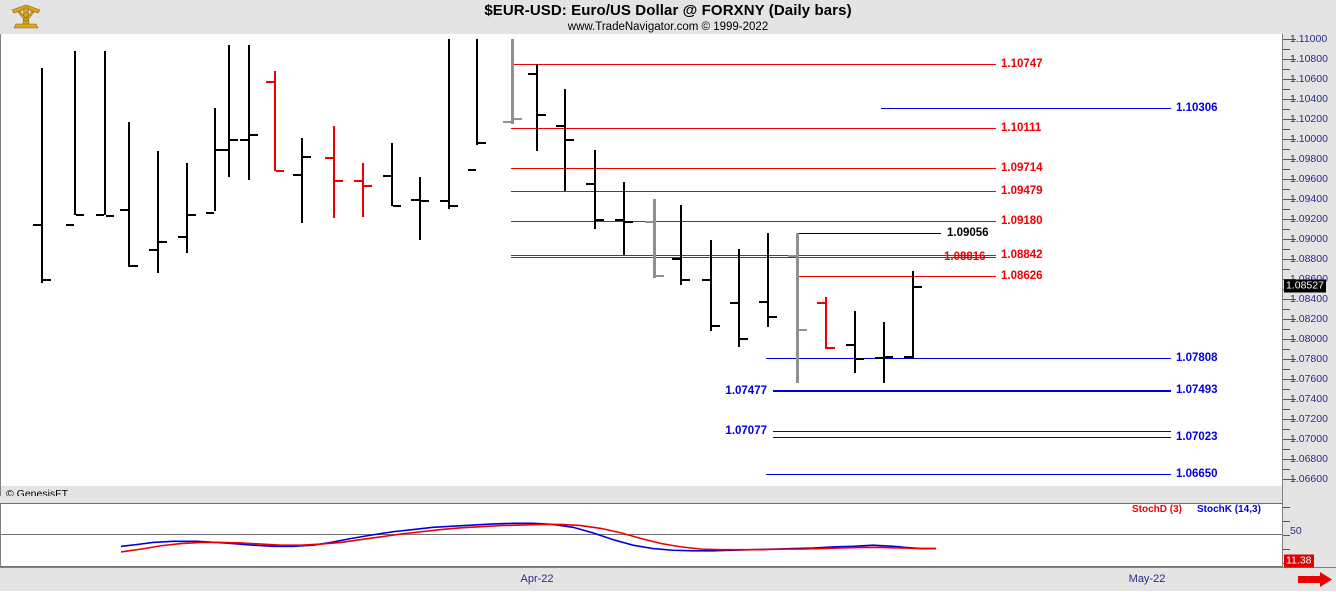  I want to click on current-price-tag: 1.08527, so click(1305, 286).